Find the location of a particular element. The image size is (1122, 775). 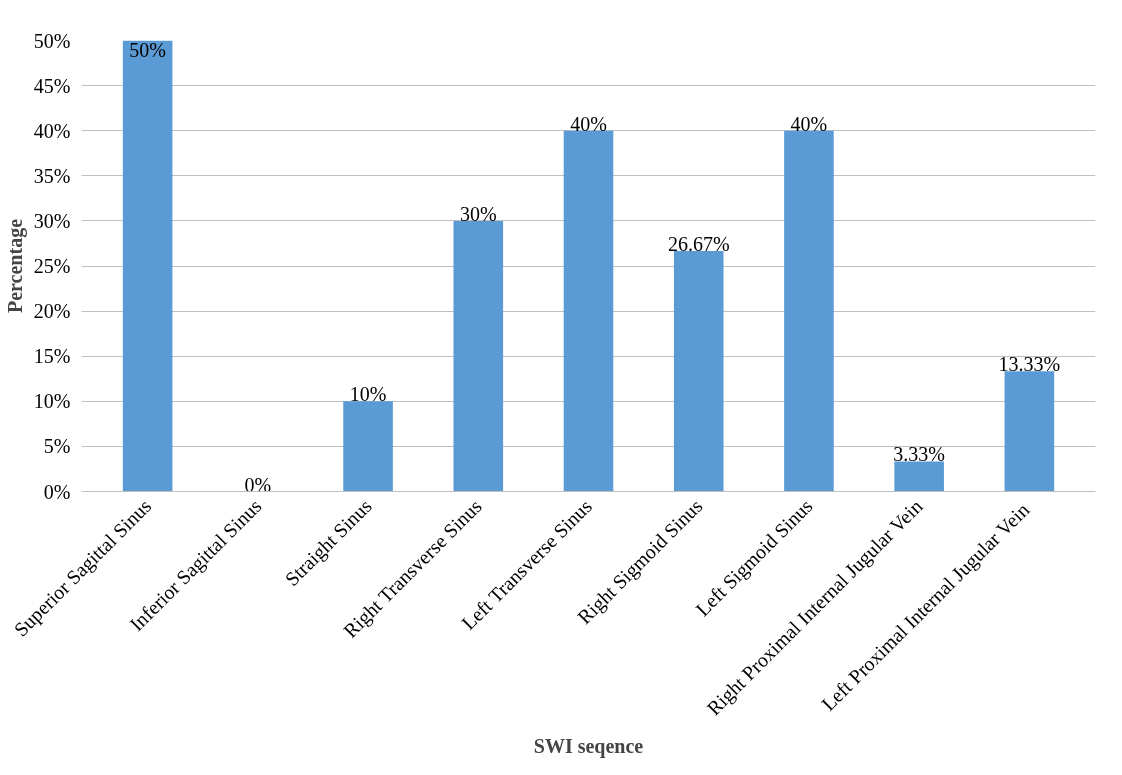

y-tick-label: 20% is located at coordinates (52, 311).